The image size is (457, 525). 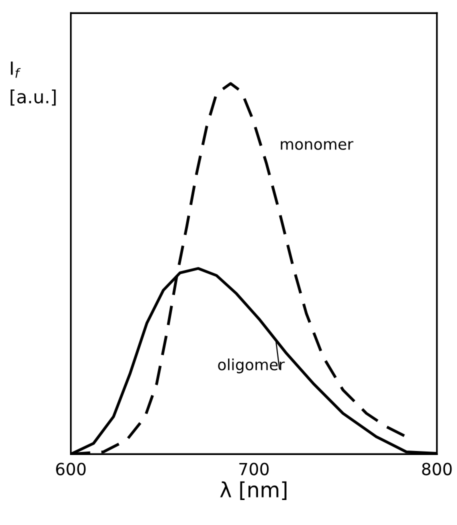 What do you see at coordinates (253, 490) in the screenshot?
I see `x-axis-title: λ [nm]` at bounding box center [253, 490].